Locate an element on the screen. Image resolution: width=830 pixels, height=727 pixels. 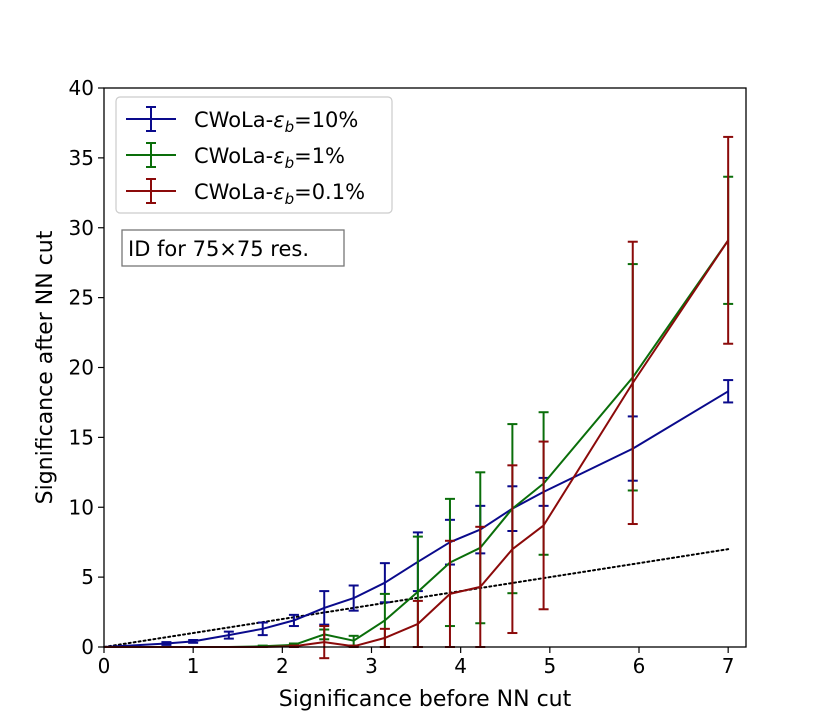
y-tick-label: 0 is located at coordinates (87, 647).